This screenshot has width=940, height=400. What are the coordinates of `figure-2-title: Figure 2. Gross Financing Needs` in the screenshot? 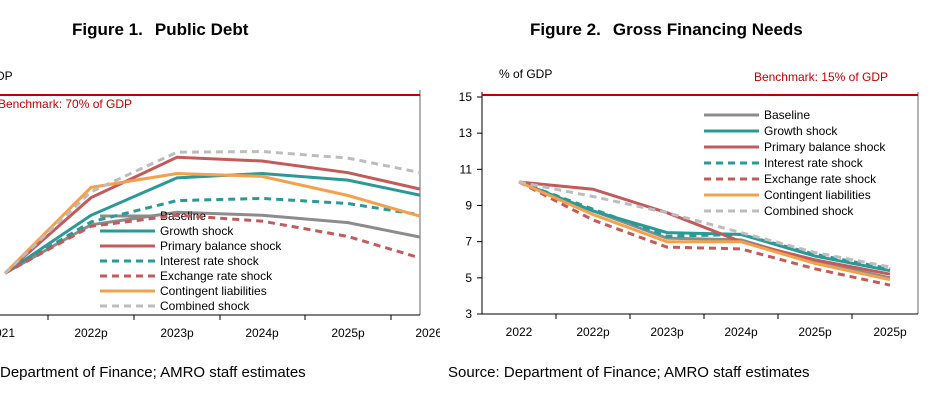 It's located at (666, 30).